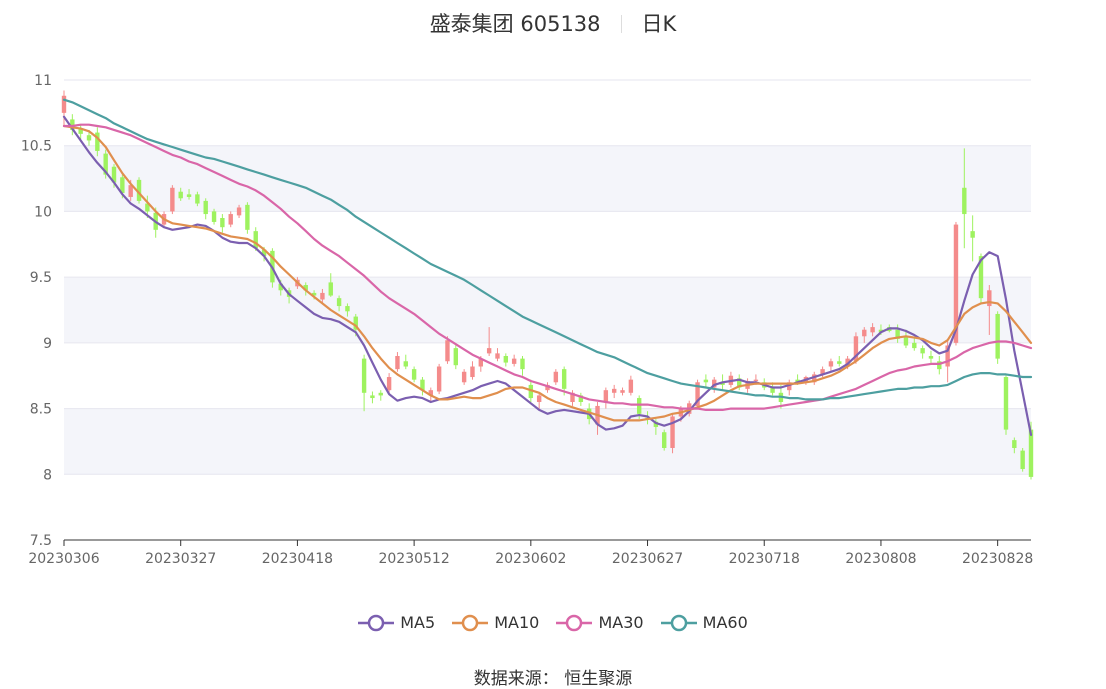  I want to click on x-tick-label: 20230718, so click(764, 559).